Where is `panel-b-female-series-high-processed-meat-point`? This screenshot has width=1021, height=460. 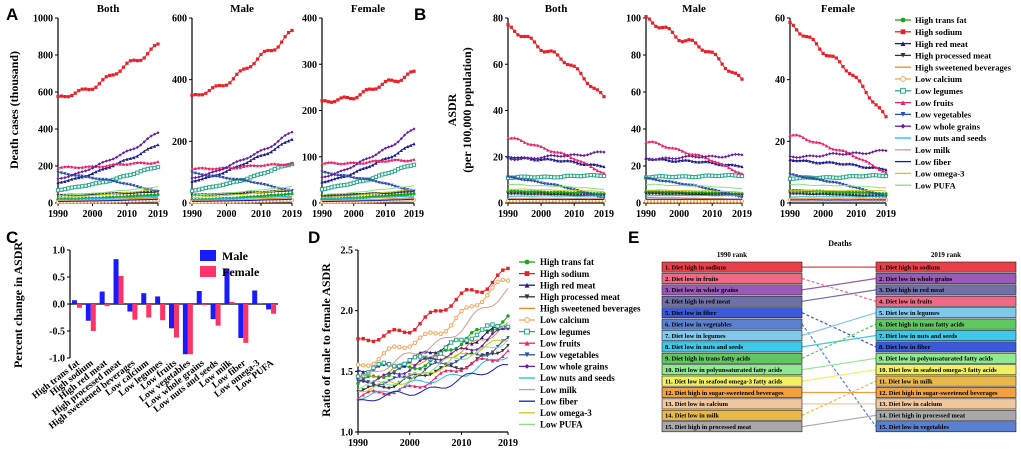 panel-b-female-series-high-processed-meat-point is located at coordinates (863, 196).